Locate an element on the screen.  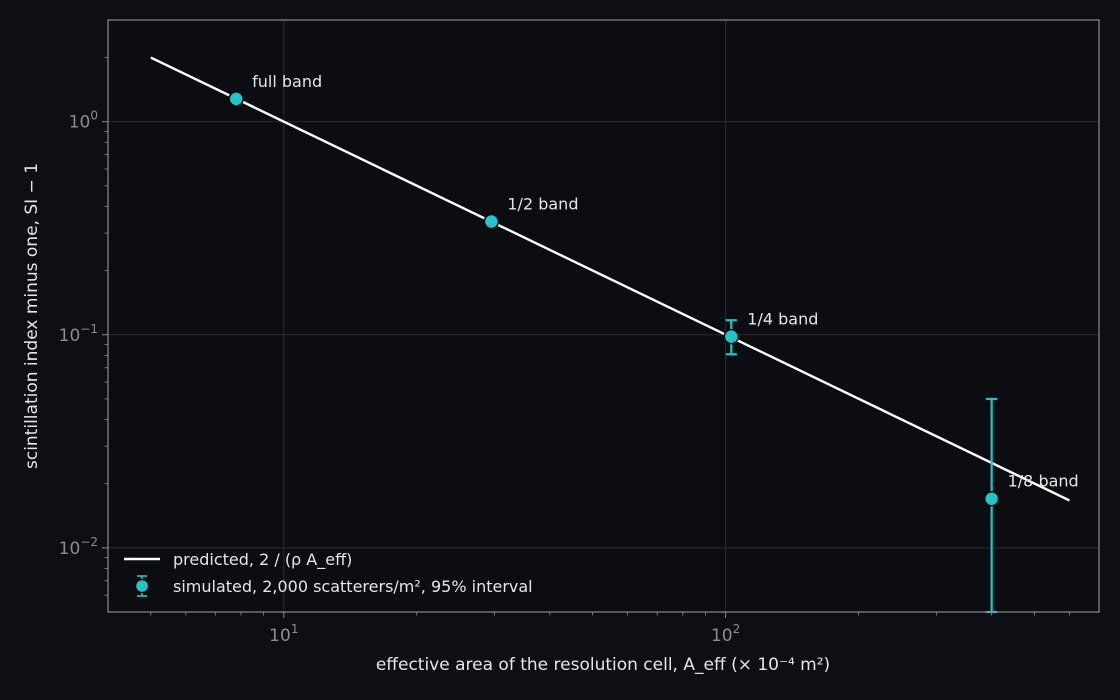
y-axis-label: scintillation index minus one, SI − 1 is located at coordinates (32, 316).